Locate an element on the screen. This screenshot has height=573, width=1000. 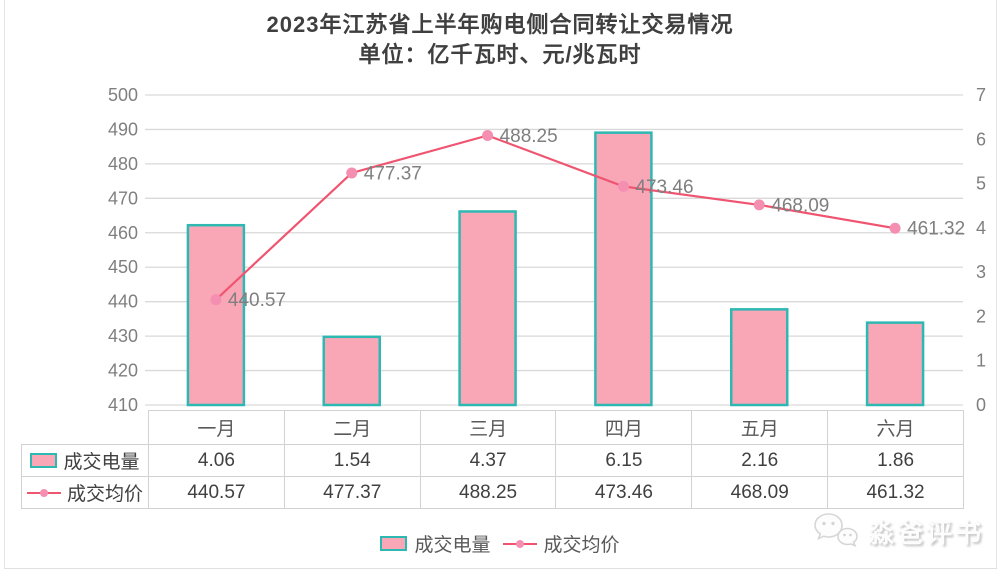
month-header-cell: 四月 is located at coordinates (624, 427).